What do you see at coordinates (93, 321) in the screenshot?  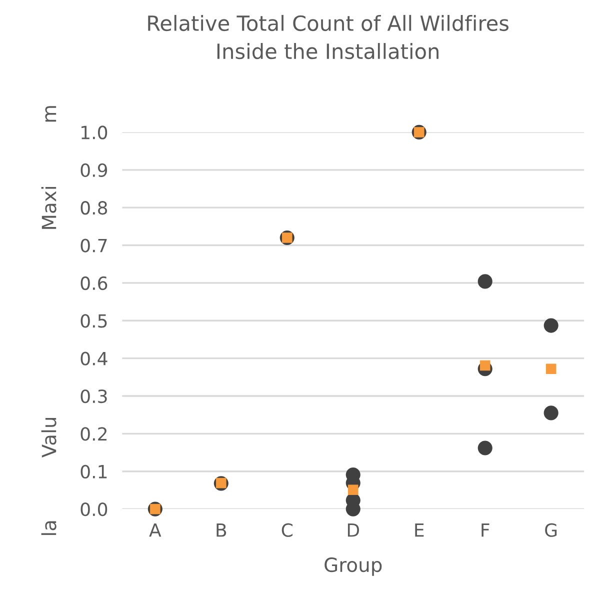 I see `y-tick-label: 0.5` at bounding box center [93, 321].